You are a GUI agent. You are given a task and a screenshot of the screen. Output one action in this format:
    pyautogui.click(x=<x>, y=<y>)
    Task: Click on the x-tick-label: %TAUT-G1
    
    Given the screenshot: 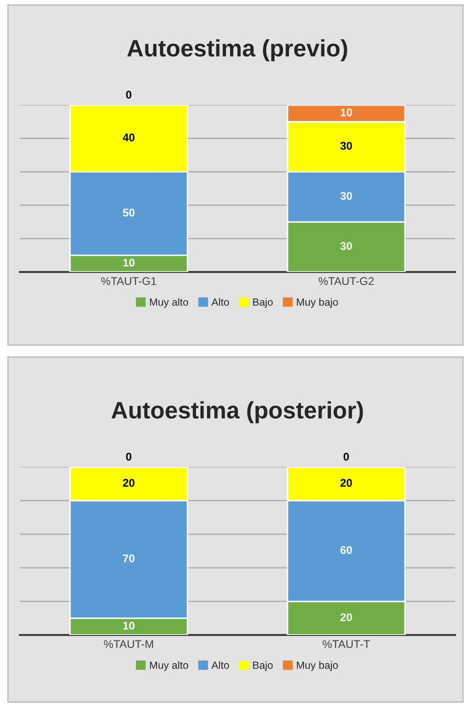 What is the action you would take?
    pyautogui.click(x=128, y=281)
    